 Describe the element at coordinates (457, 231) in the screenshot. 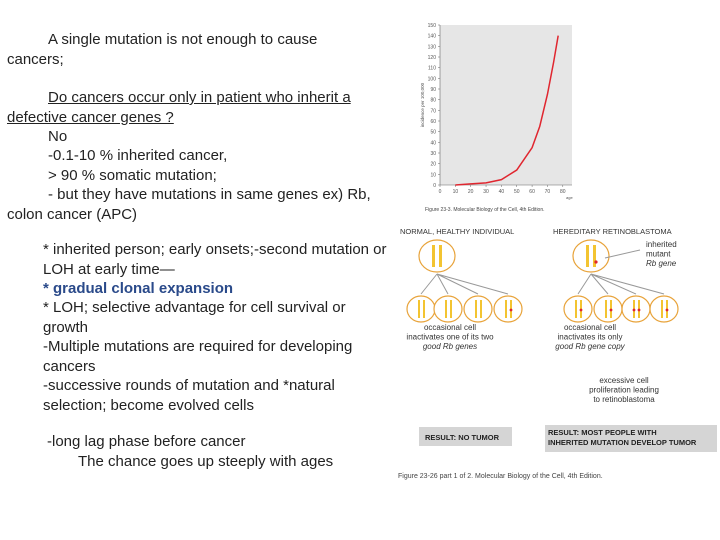

I see `diagram-title: NORMAL, HEALTHY INDIVIDUAL` at that location.